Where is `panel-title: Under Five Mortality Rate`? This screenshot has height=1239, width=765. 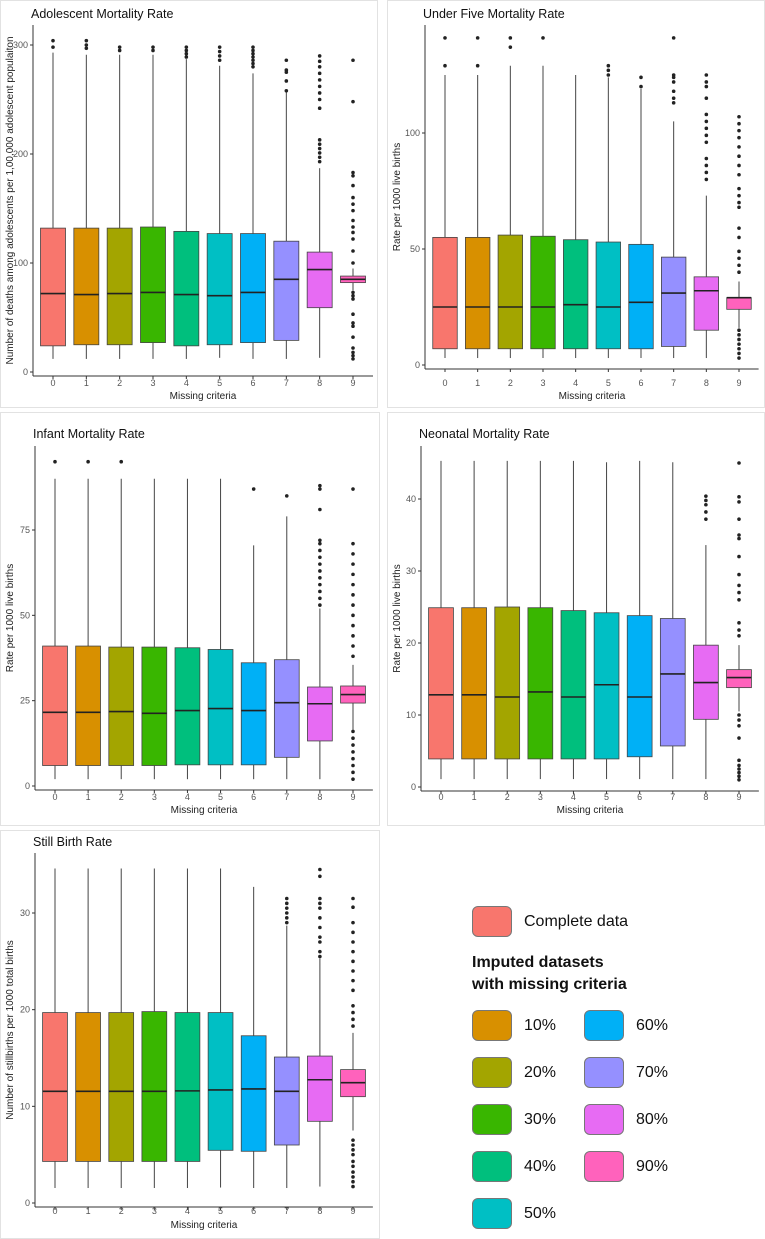
panel-title: Under Five Mortality Rate is located at coordinates (494, 14).